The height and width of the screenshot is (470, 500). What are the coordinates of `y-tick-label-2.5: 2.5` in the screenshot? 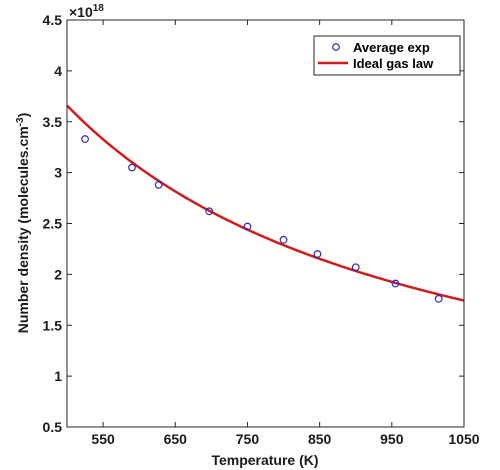 It's located at (53, 224).